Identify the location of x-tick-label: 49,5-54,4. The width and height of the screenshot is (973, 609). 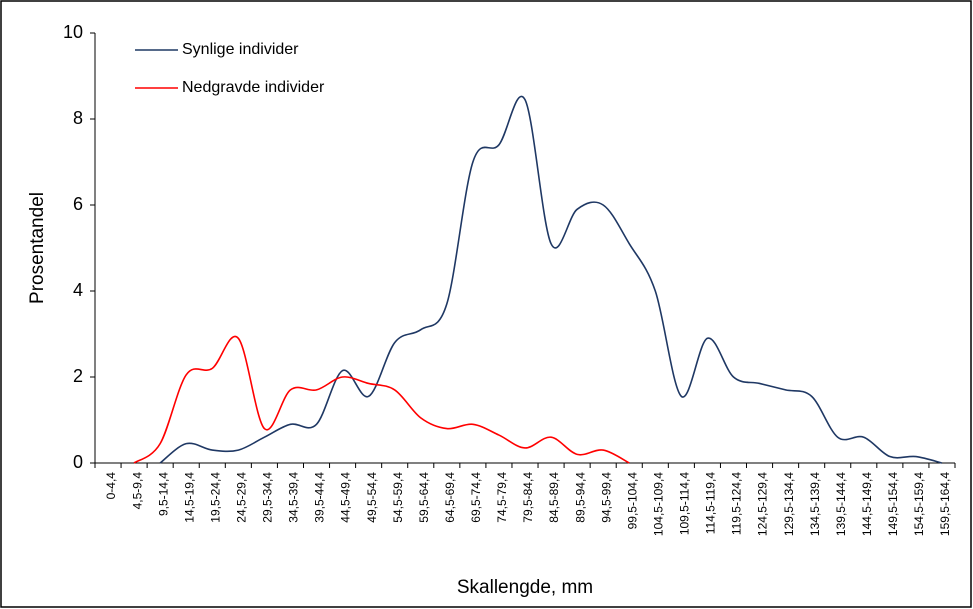
(372, 497).